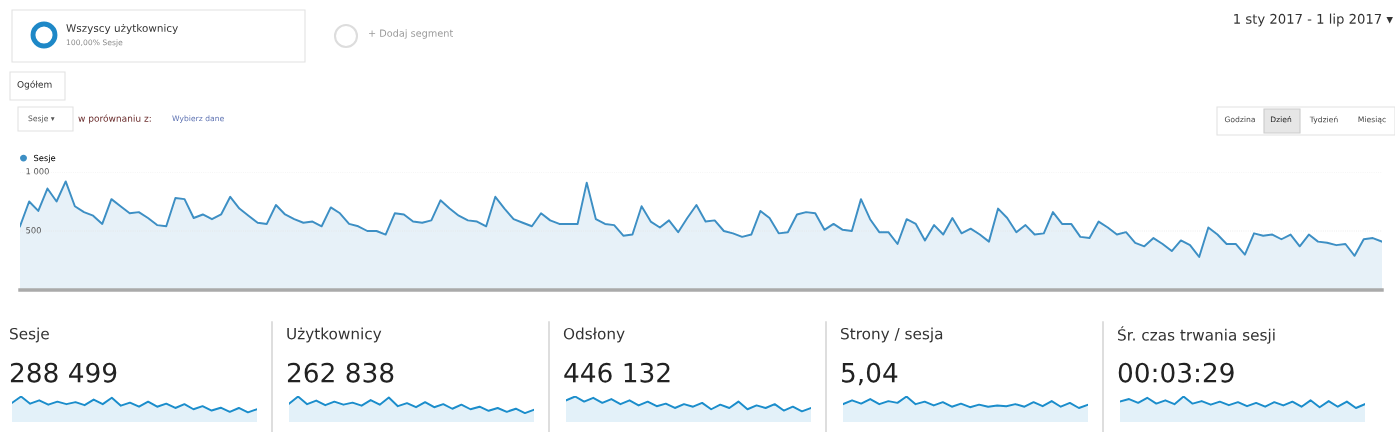  What do you see at coordinates (594, 335) in the screenshot?
I see `chart-title: Odsłony` at bounding box center [594, 335].